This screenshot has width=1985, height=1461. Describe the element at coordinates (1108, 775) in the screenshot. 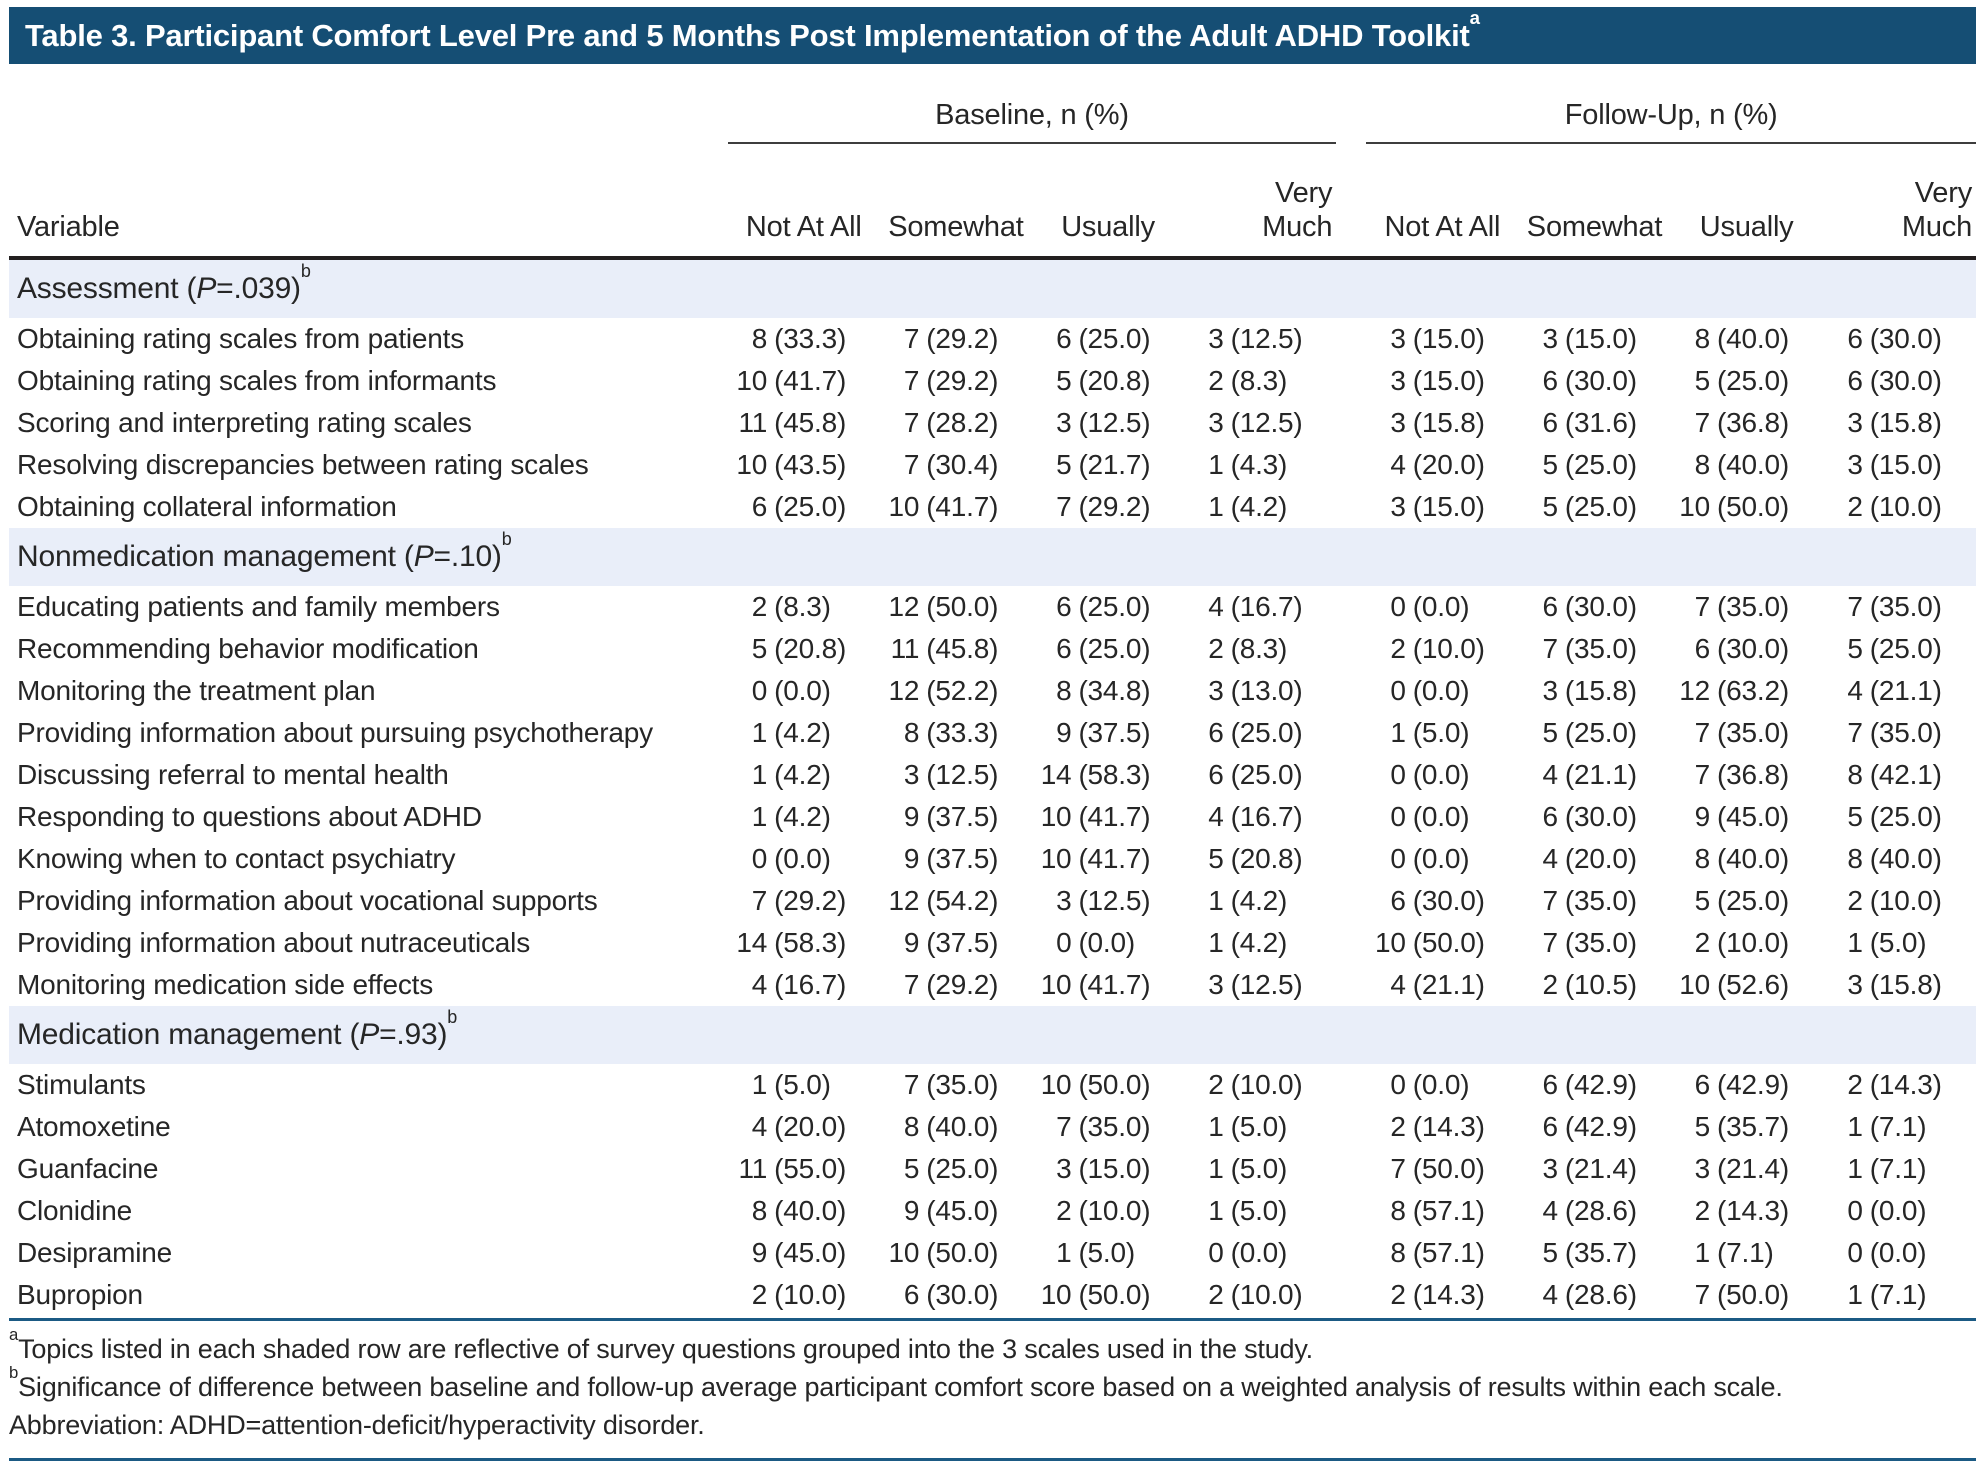

I see `data-cell: 14 (58.3)` at that location.